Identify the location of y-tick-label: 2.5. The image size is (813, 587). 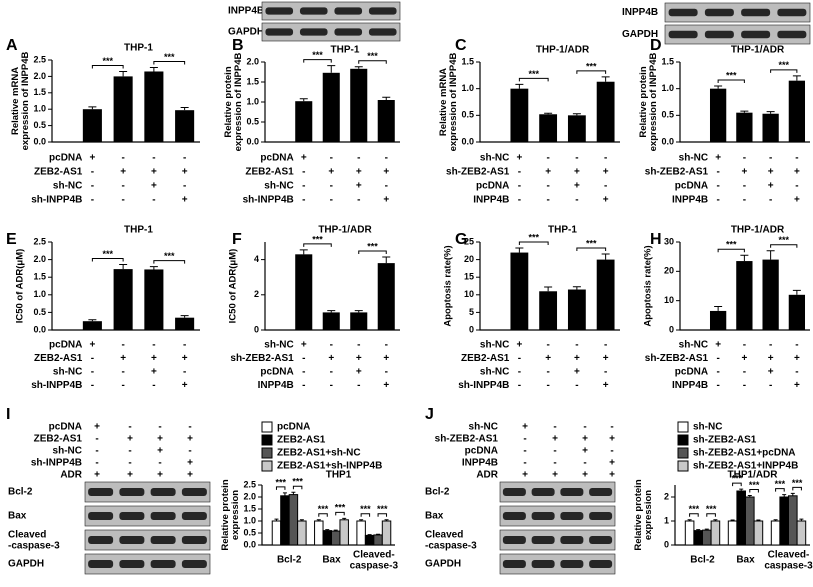
(249, 484).